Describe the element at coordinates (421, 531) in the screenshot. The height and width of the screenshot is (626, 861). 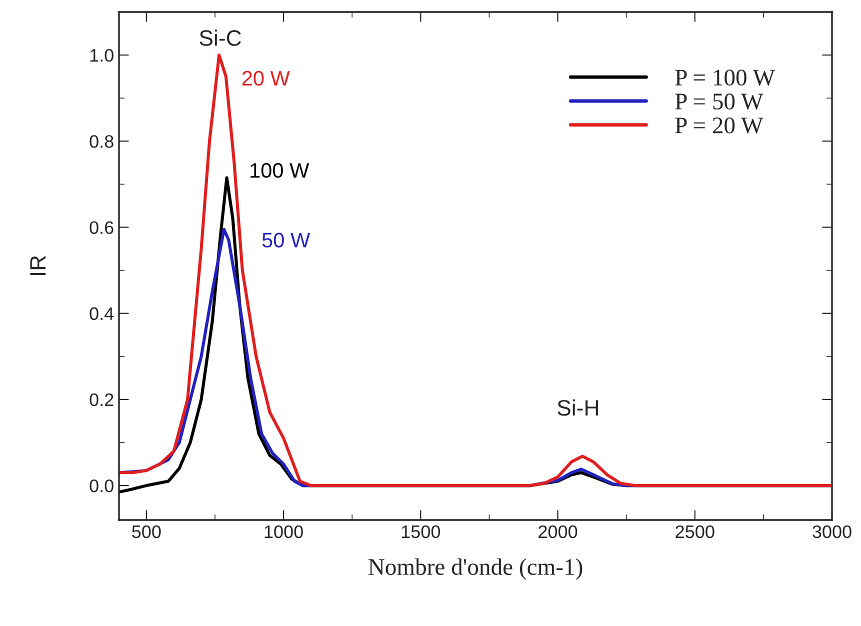
I see `x-tick-label: 1500` at that location.